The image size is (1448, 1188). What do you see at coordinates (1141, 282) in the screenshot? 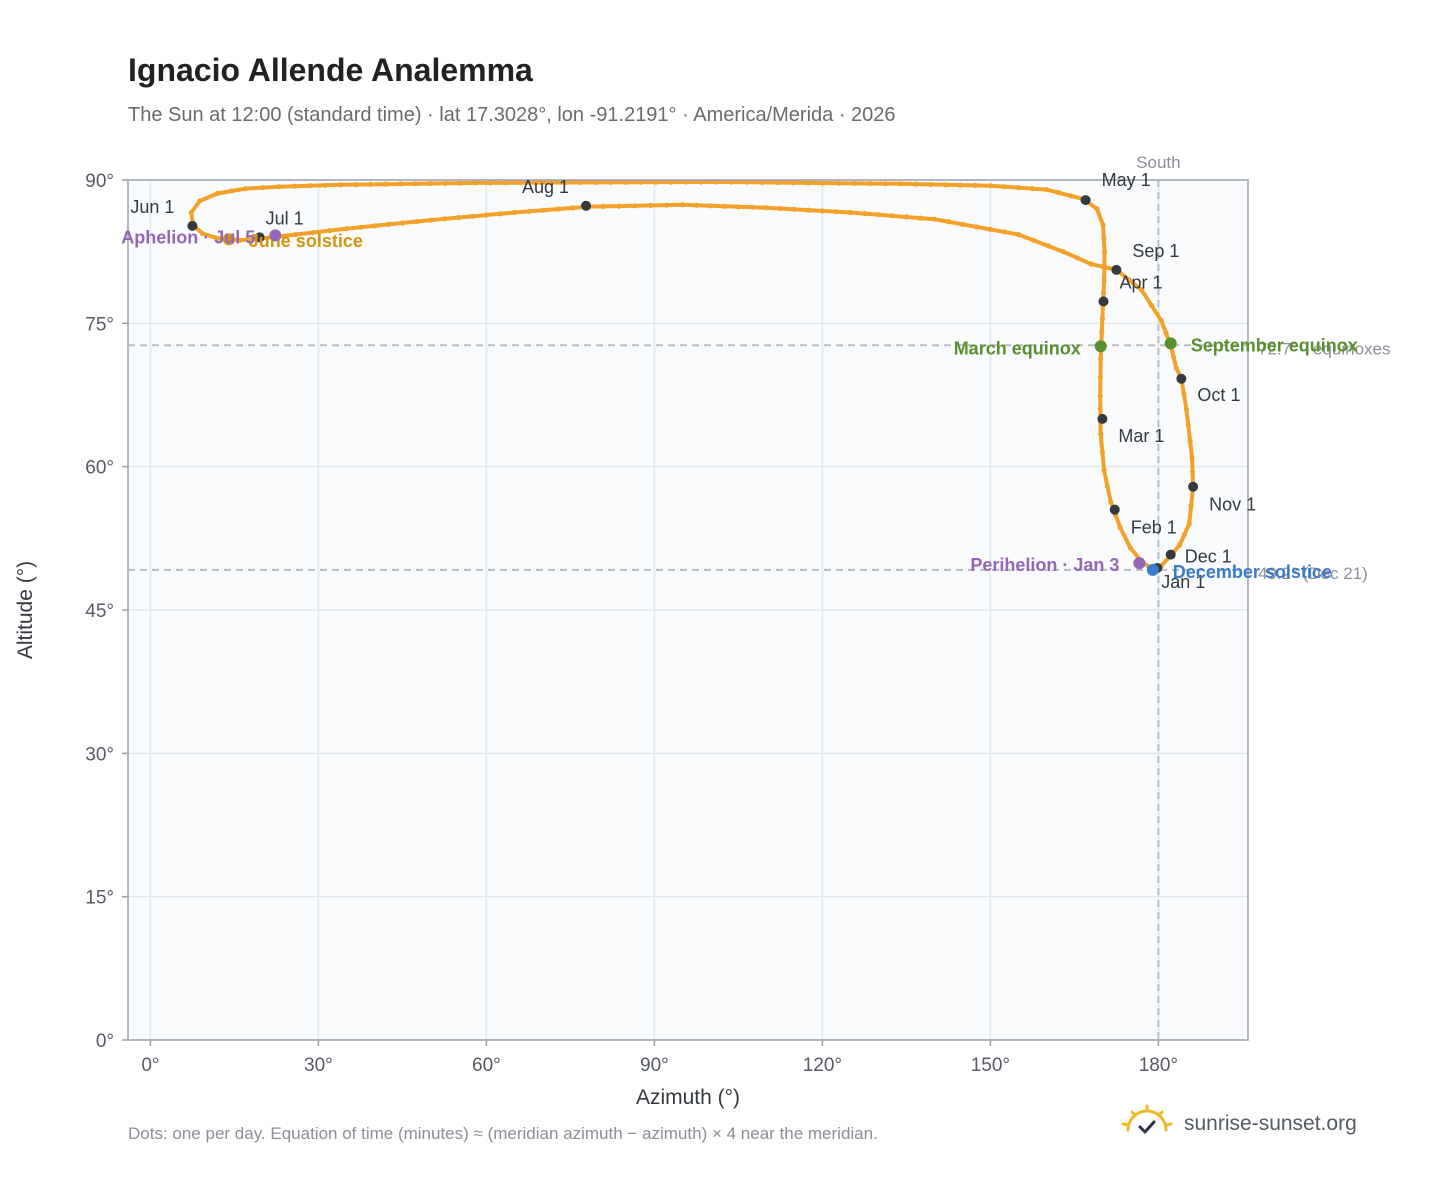
I see `month-label: Apr 1` at bounding box center [1141, 282].